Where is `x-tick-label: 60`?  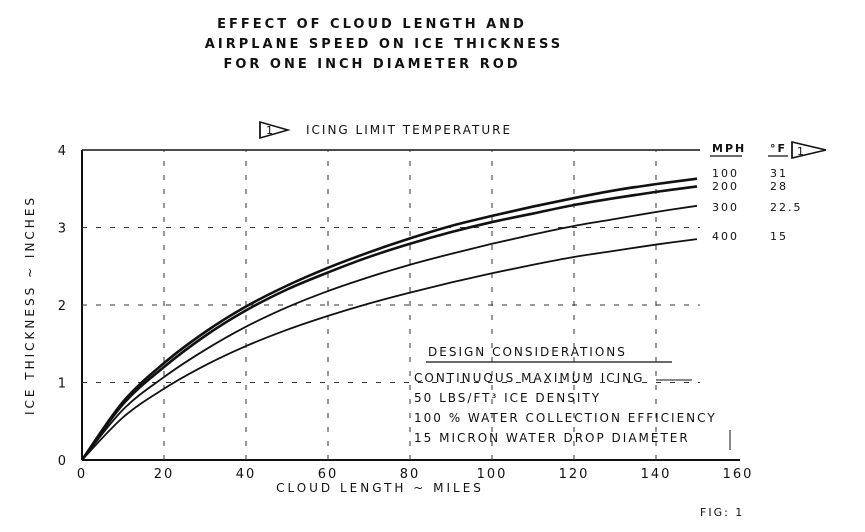 x-tick-label: 60 is located at coordinates (328, 474).